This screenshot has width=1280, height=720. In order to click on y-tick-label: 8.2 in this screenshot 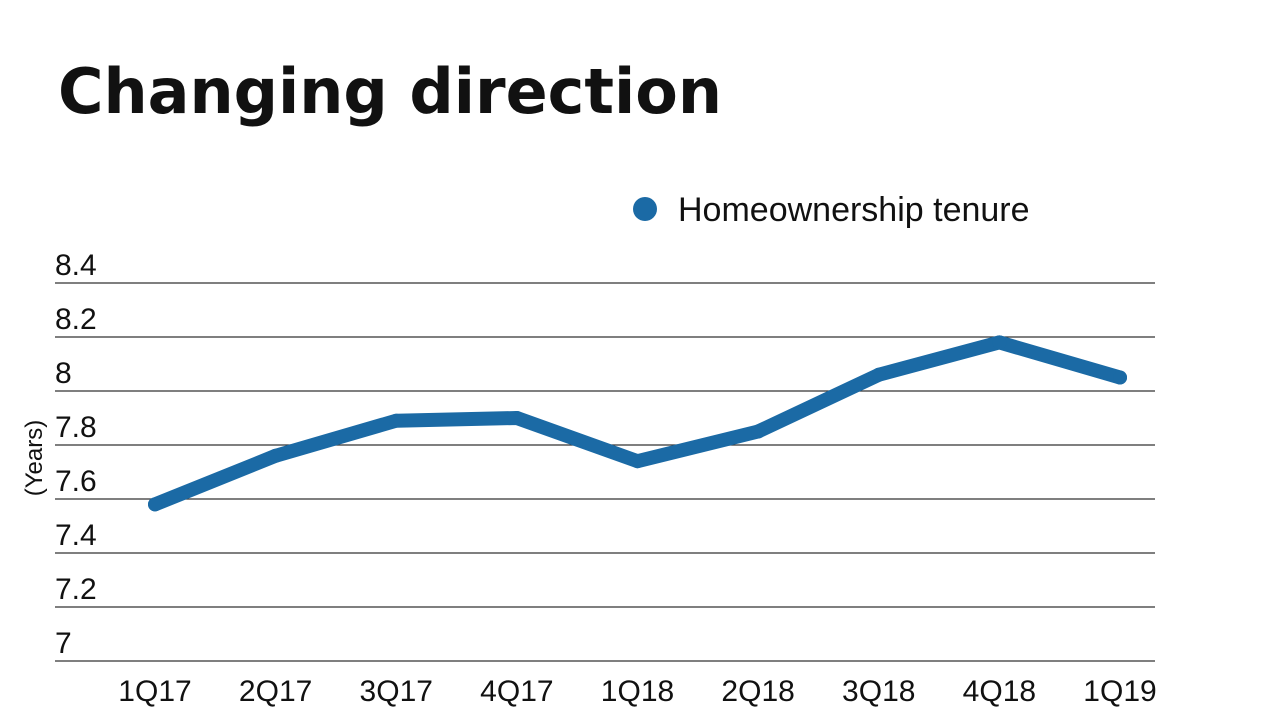, I will do `click(76, 319)`.